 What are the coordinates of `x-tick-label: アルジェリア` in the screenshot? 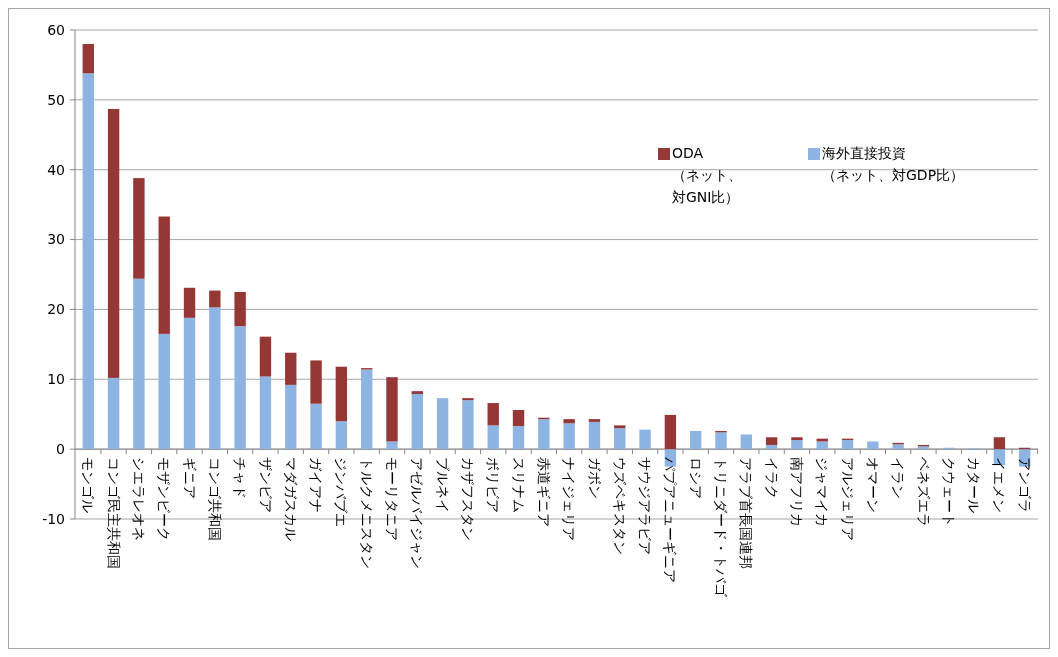 It's located at (847, 499).